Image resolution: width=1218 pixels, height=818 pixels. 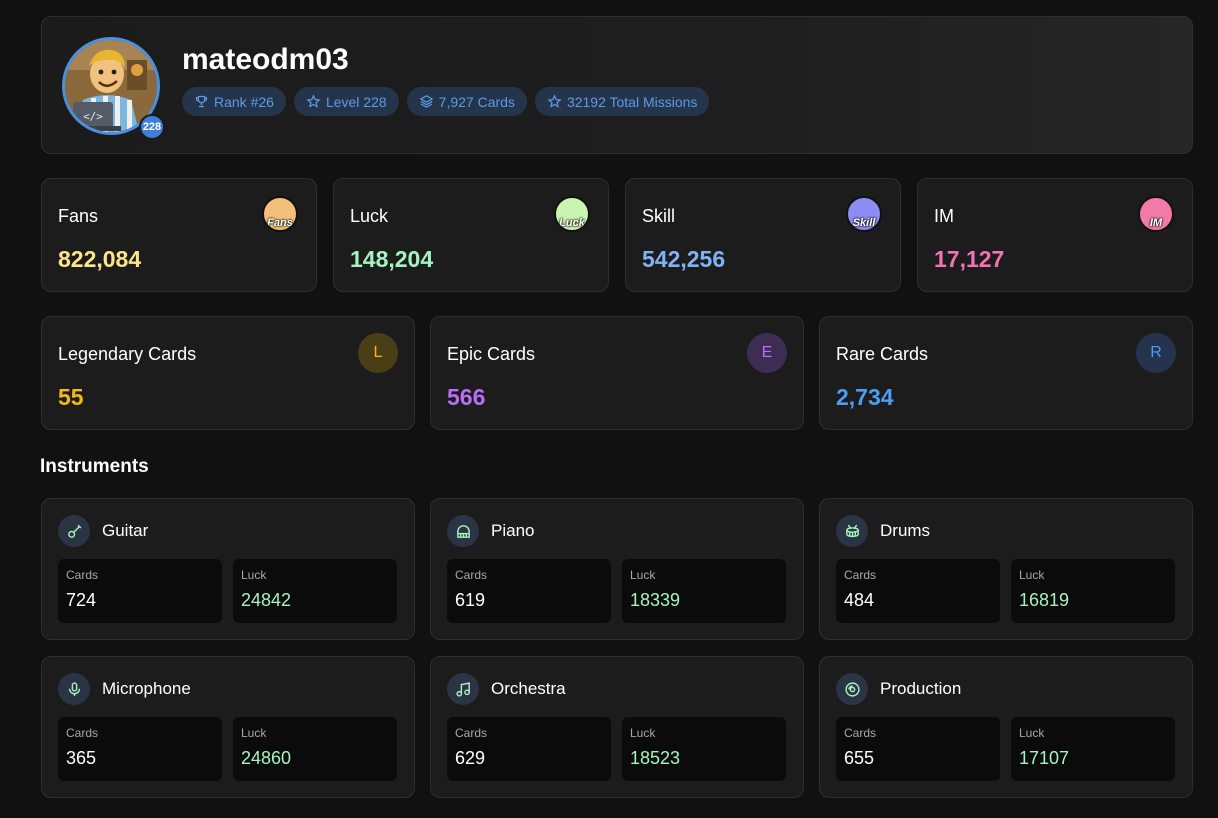 What do you see at coordinates (864, 223) in the screenshot?
I see `skill-icon-text: Skill` at bounding box center [864, 223].